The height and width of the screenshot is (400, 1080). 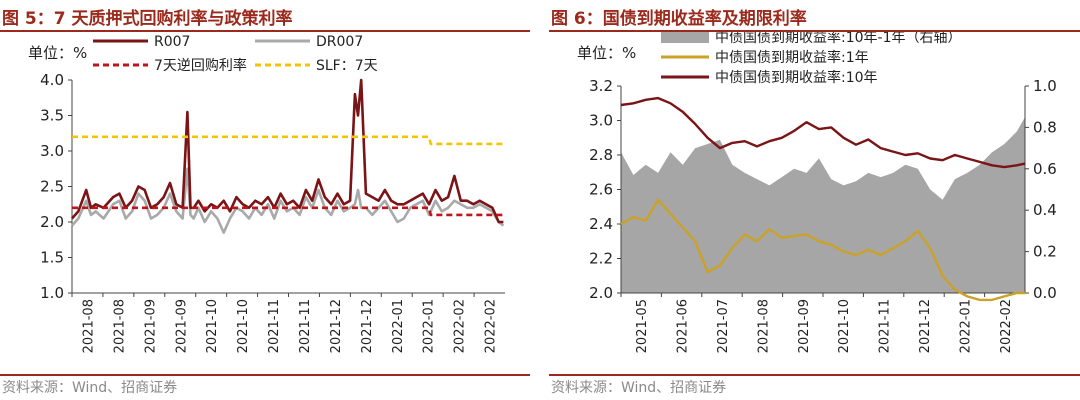 I want to click on y-tick-label: 4.0, so click(x=52, y=80).